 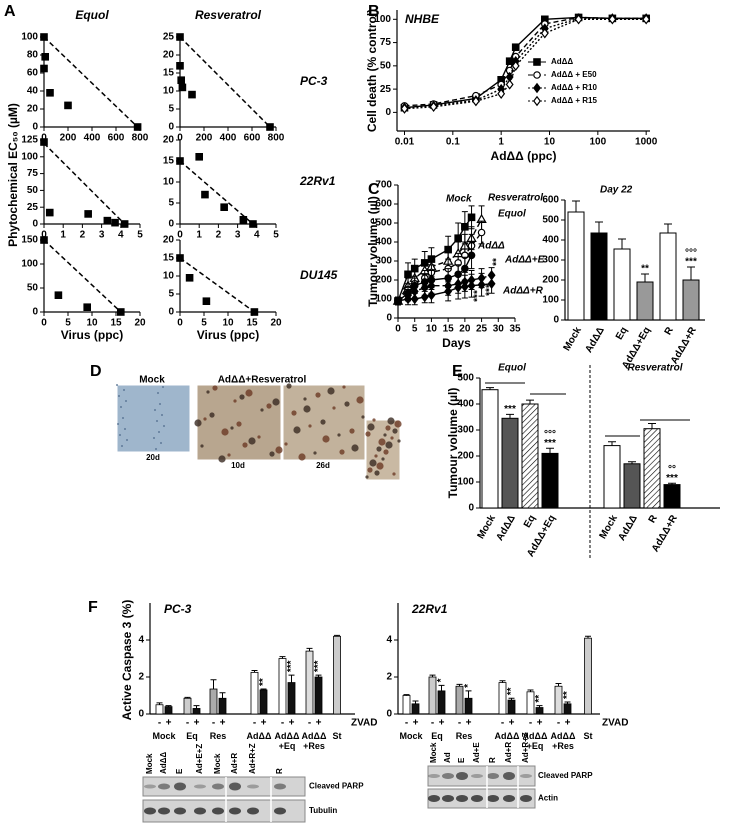 What do you see at coordinates (153, 418) in the screenshot?
I see `micrograph` at bounding box center [153, 418].